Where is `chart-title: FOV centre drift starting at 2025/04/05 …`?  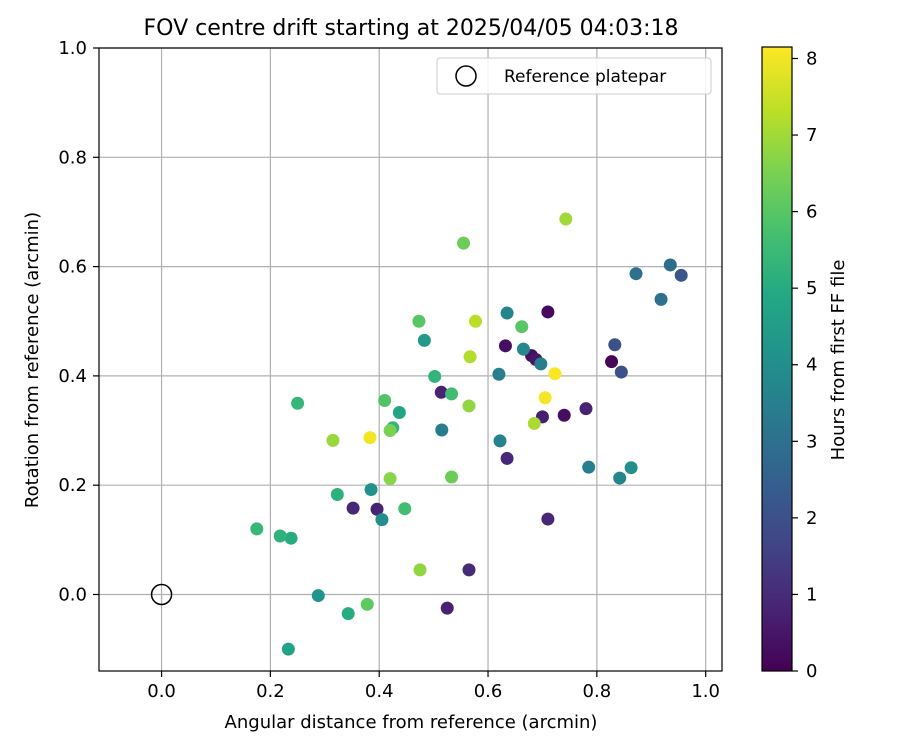 chart-title: FOV centre drift starting at 2025/04/05 … is located at coordinates (411, 28).